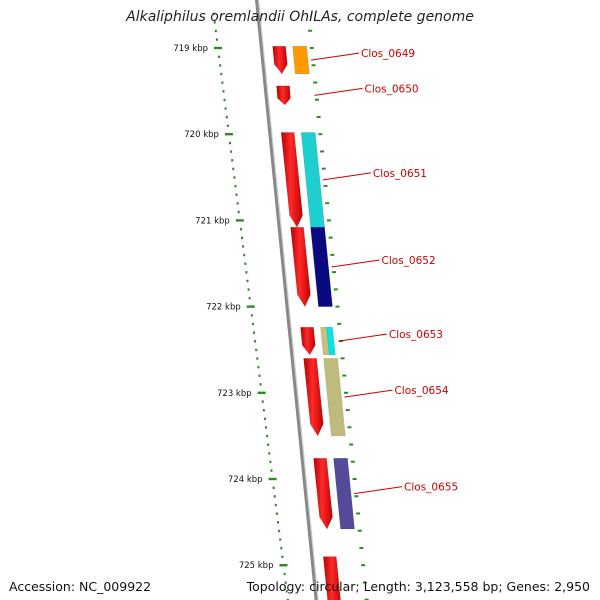 The image size is (600, 600). I want to click on gene-label: Clos_0650, so click(391, 89).